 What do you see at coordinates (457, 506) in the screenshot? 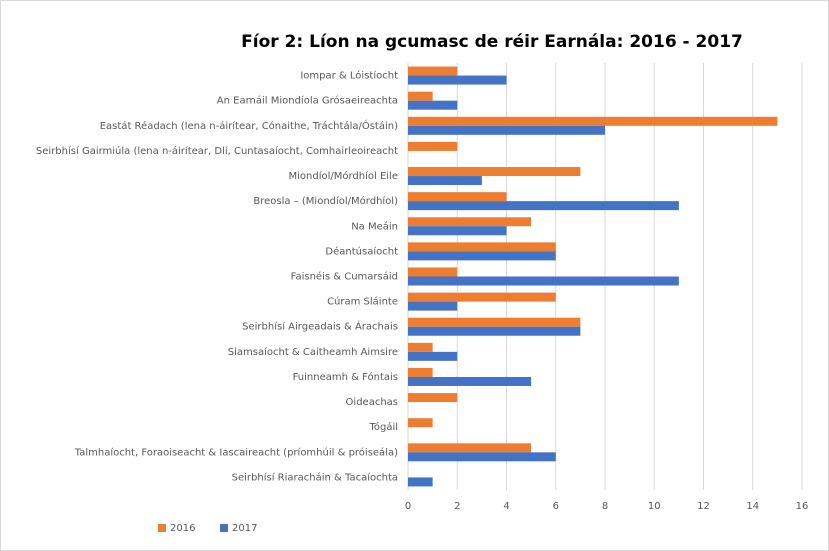
I see `x-tick-label: 2` at bounding box center [457, 506].